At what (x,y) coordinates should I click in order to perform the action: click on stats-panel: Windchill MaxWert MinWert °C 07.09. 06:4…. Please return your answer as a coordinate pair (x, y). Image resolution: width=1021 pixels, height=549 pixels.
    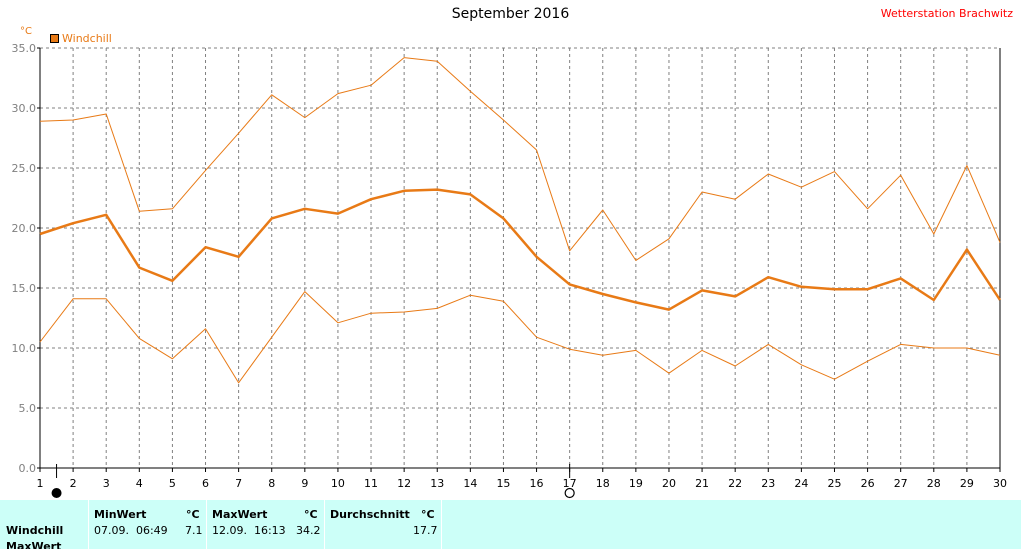
    Looking at the image, I should click on (510, 524).